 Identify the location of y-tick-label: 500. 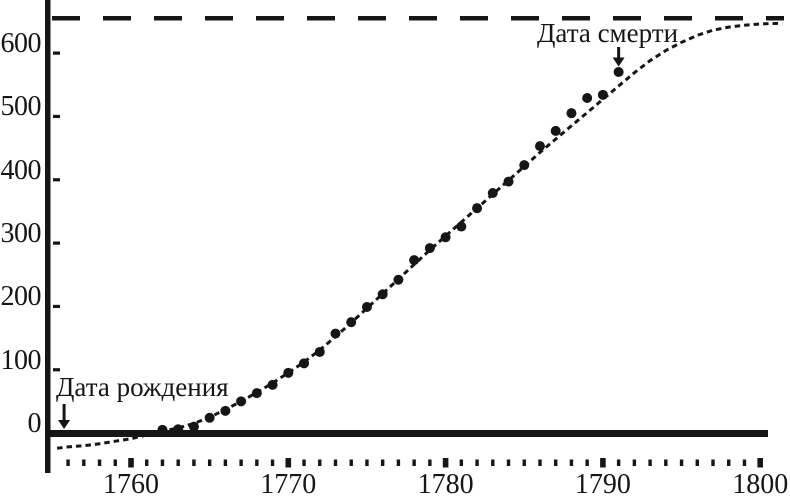
(21, 107).